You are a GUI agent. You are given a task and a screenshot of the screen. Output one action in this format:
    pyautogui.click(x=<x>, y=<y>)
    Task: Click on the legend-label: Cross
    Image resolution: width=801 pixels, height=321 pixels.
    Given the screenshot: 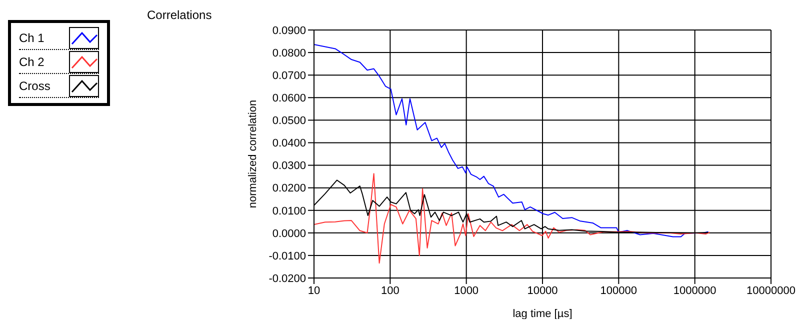 What is the action you would take?
    pyautogui.click(x=35, y=86)
    